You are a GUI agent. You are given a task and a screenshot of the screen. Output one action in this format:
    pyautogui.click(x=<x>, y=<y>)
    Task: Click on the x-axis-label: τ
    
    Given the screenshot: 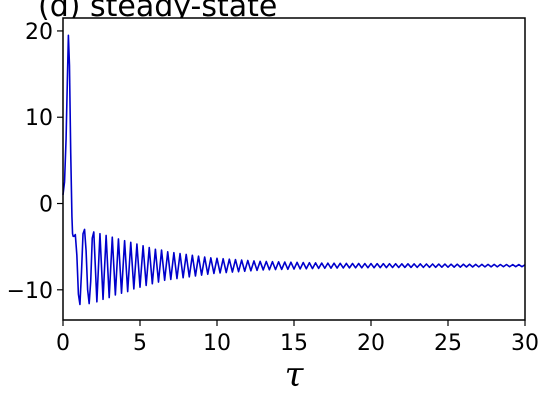 What is the action you would take?
    pyautogui.click(x=295, y=375)
    